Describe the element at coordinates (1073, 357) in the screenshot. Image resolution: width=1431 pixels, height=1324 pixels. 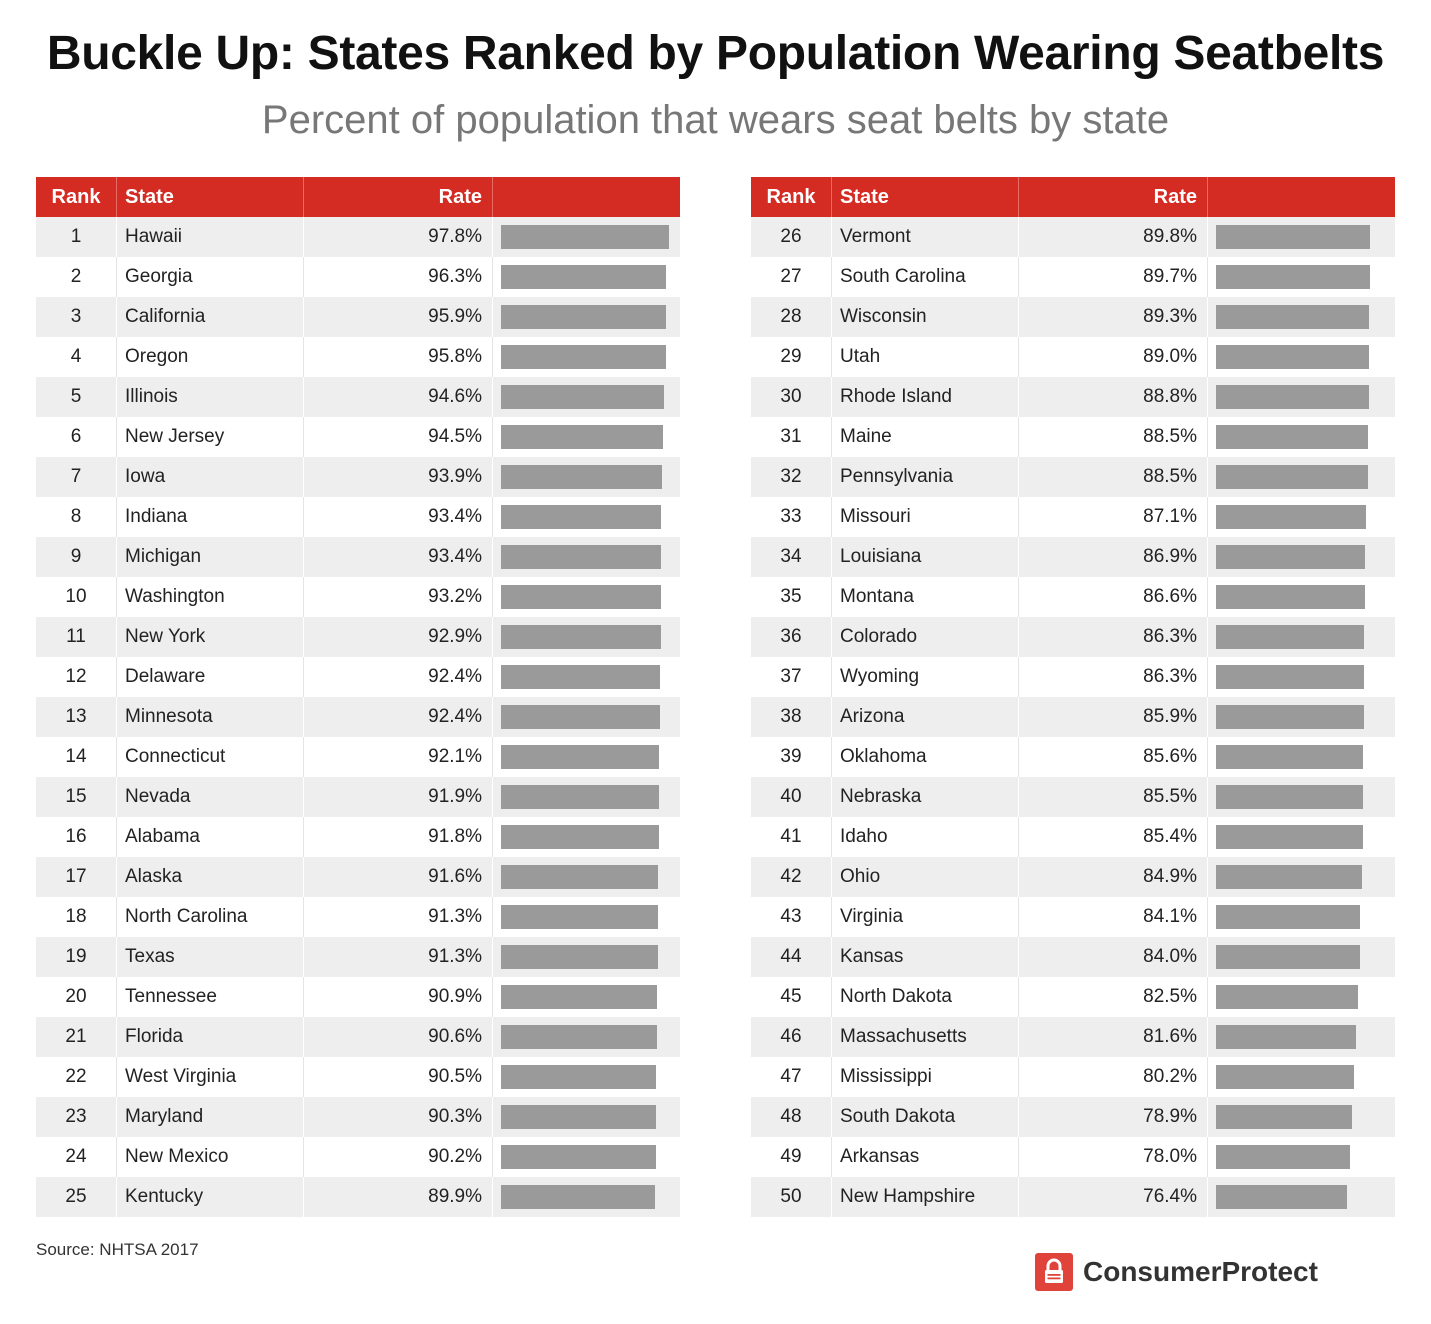
I see `table-row: 29 Utah 89.0%` at that location.